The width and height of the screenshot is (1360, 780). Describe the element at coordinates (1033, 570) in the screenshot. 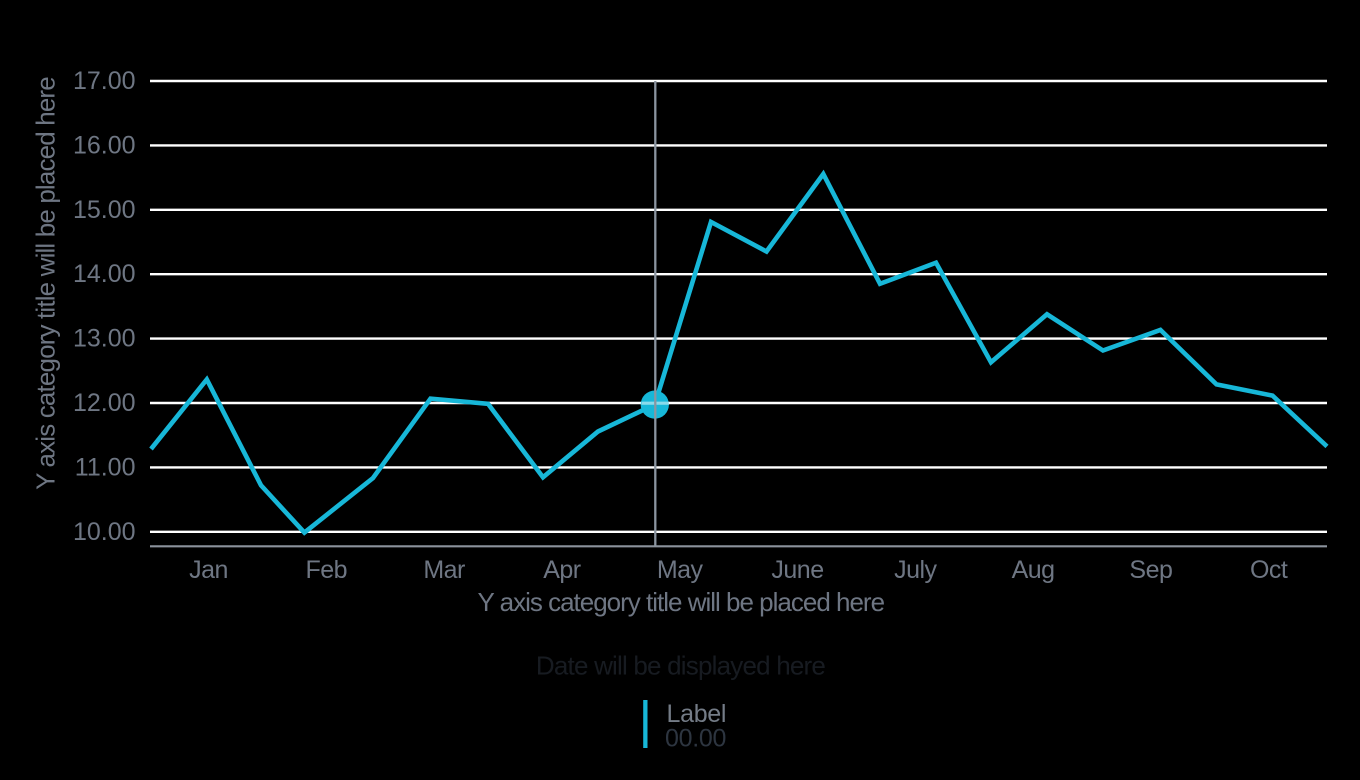

I see `svg-text: Aug` at that location.